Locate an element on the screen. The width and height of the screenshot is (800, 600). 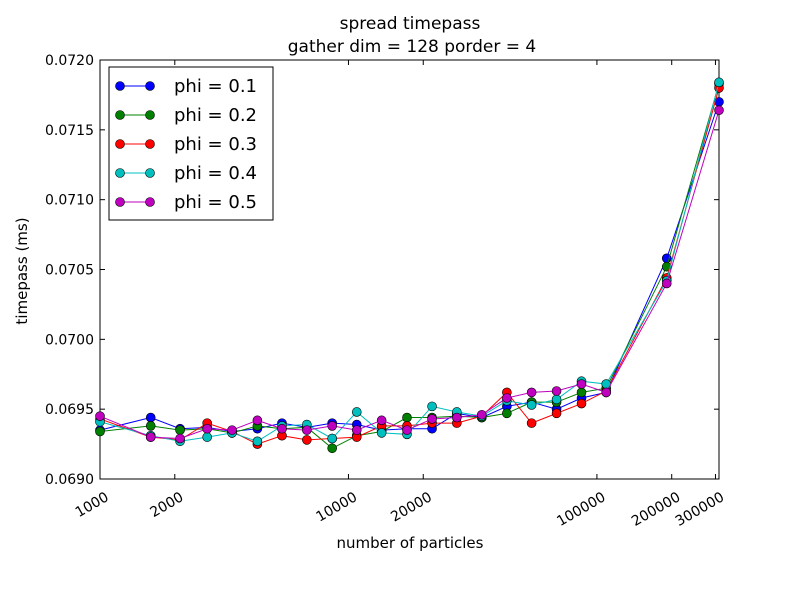
legend-label: phi = 0.4 is located at coordinates (215, 173).